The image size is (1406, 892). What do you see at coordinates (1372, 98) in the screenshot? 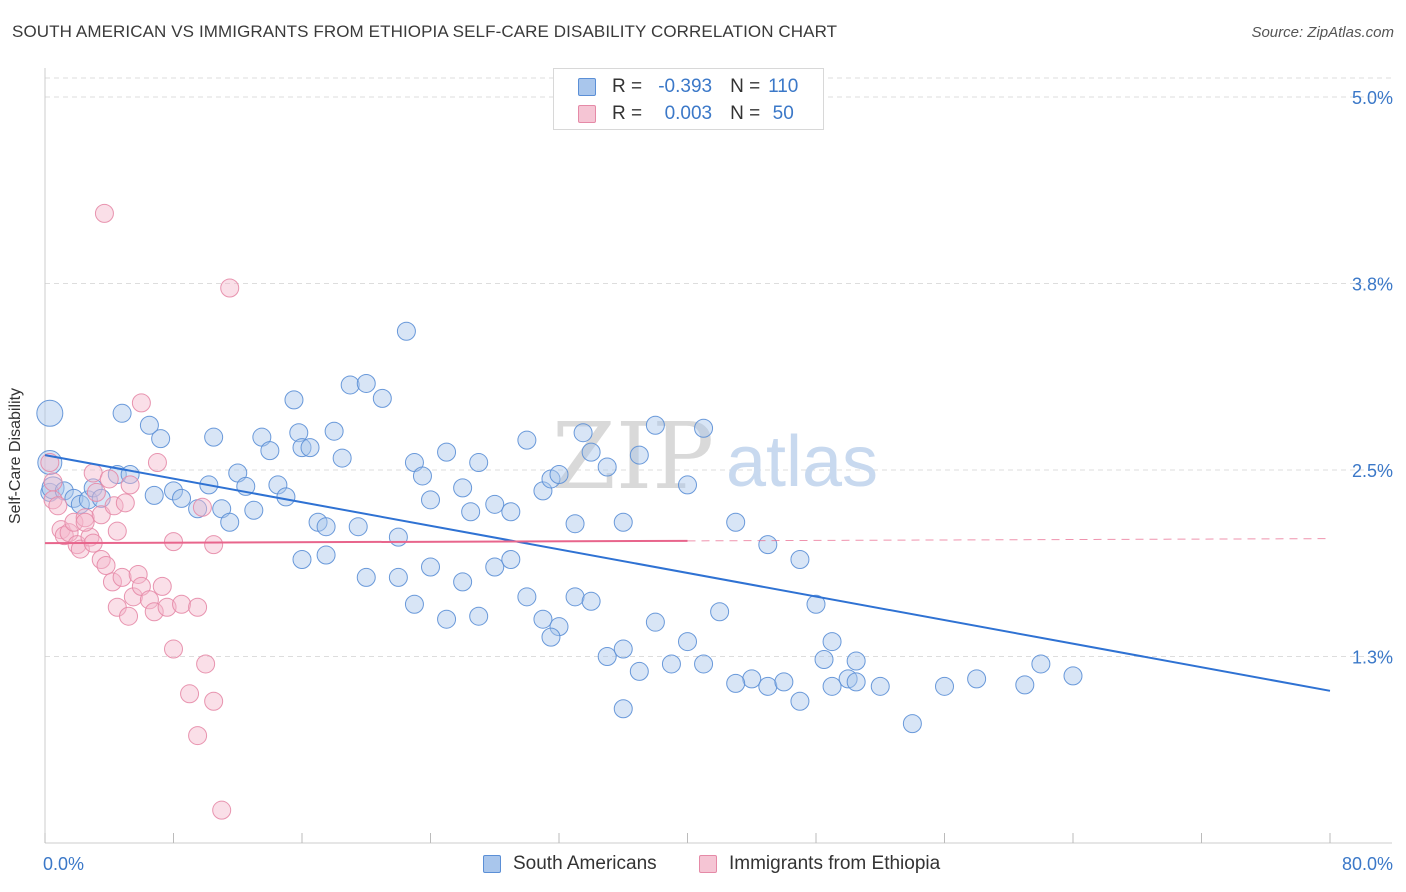
I see `y-tick-label: 5.0%` at bounding box center [1372, 98].